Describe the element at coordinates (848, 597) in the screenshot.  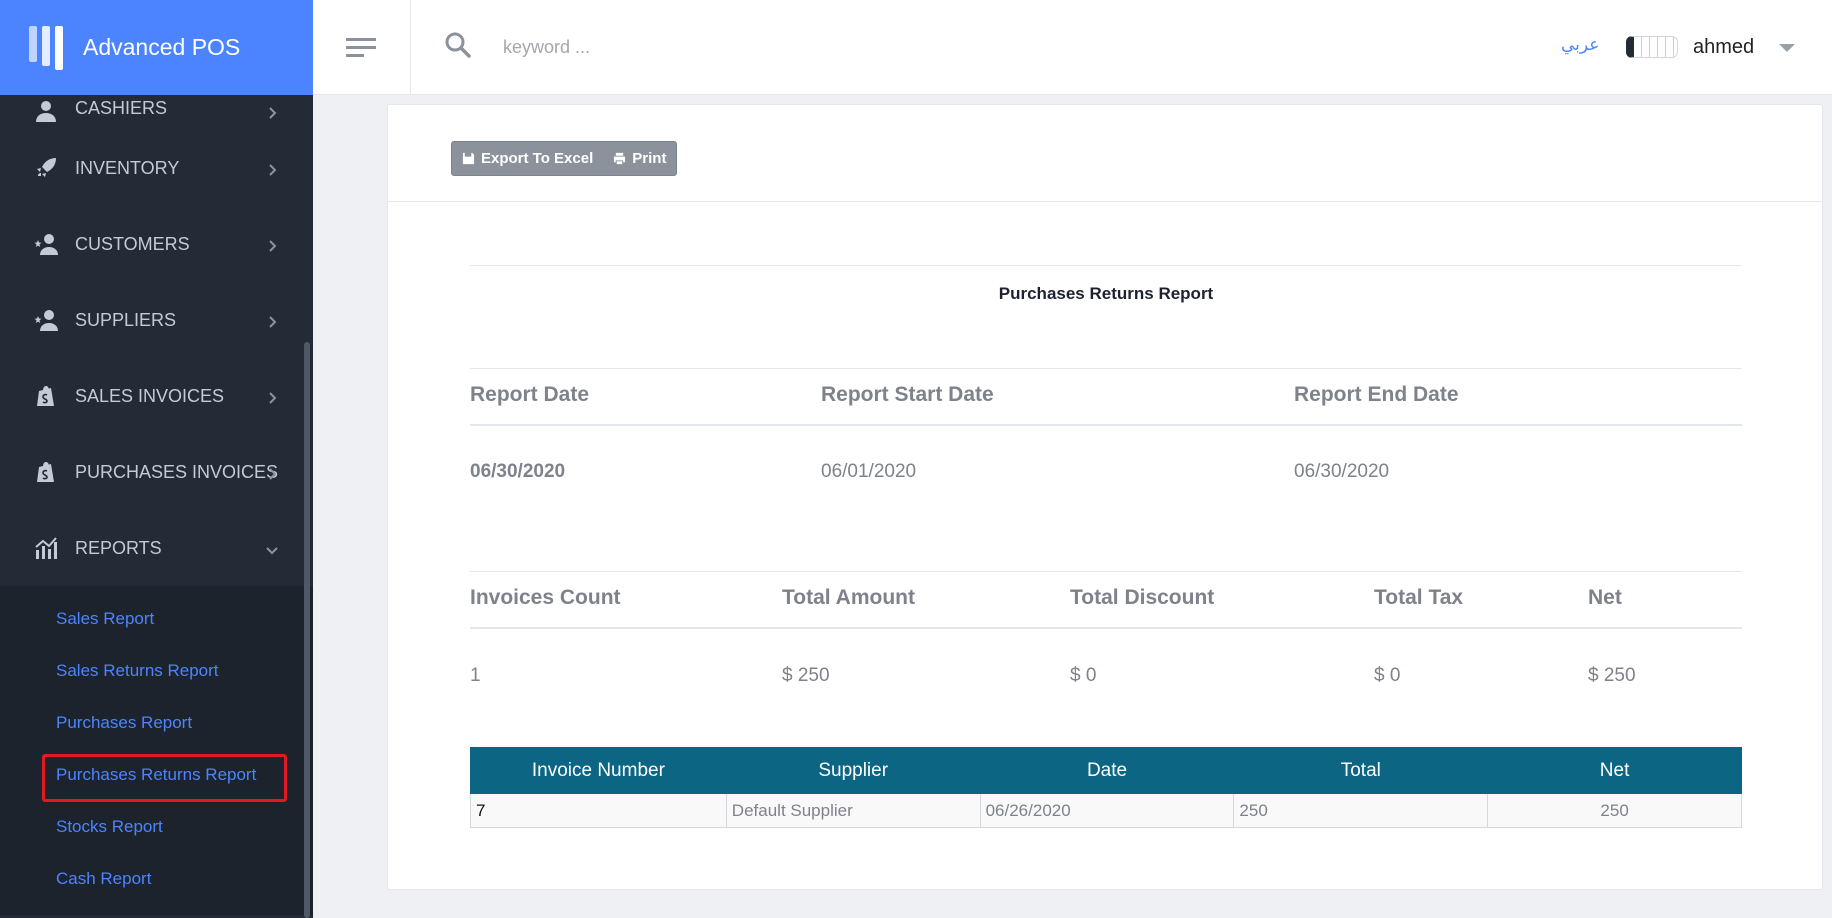
I see `total-amount-header: Total Amount` at that location.